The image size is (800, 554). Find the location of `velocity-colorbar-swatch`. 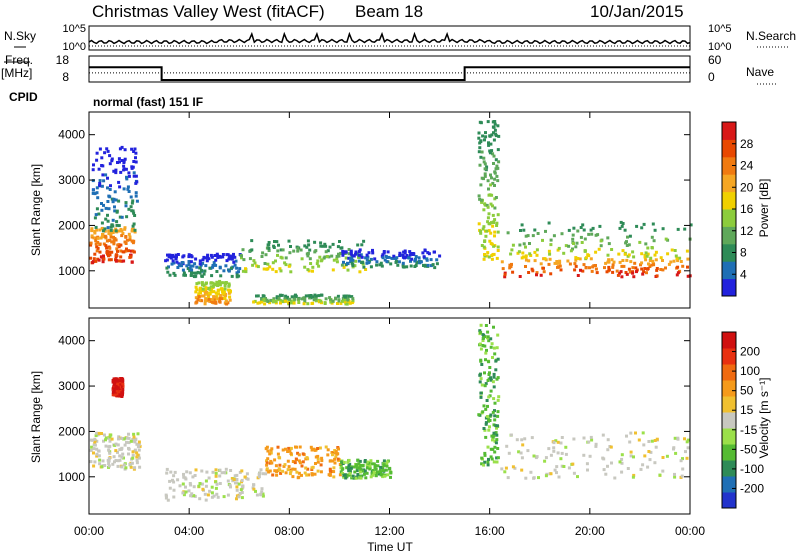

velocity-colorbar-swatch is located at coordinates (729, 356).